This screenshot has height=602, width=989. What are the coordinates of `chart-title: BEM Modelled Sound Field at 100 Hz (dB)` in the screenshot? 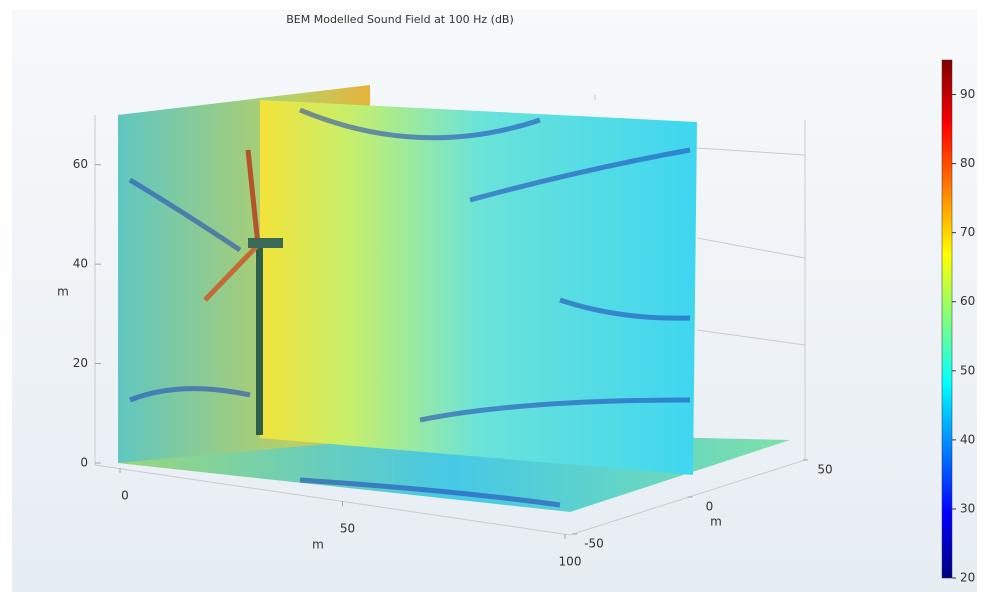 It's located at (400, 19).